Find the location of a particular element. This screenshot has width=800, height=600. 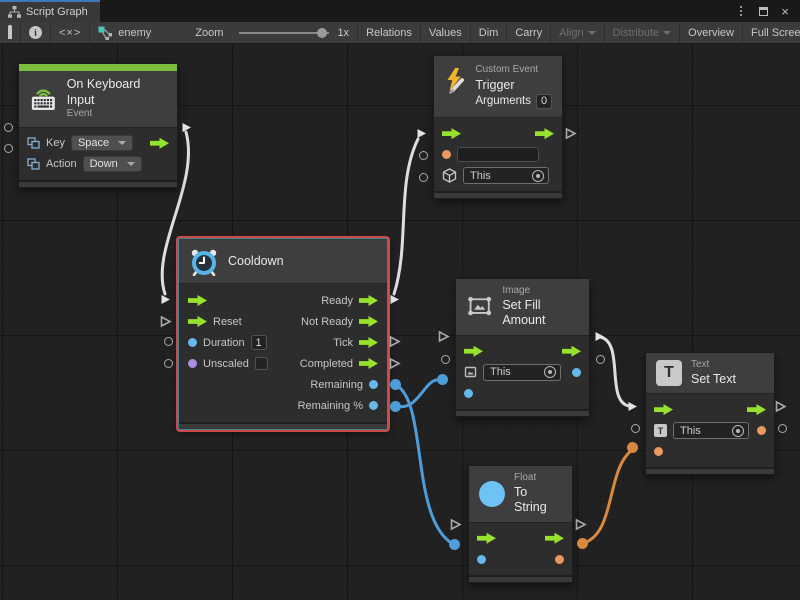

text-value-port is located at coordinates (658, 452).